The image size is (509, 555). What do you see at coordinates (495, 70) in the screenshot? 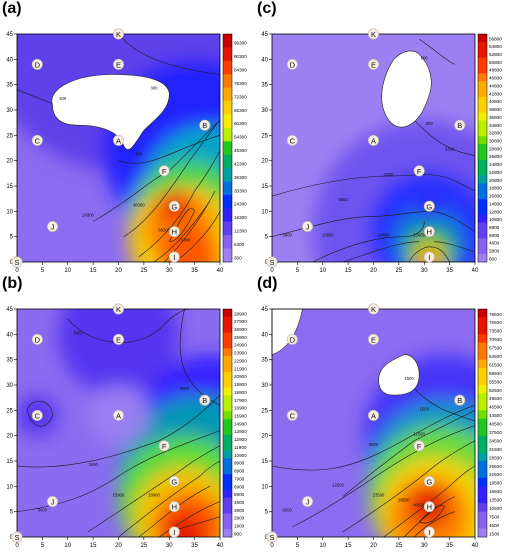
I see `colorbar-label: 48800` at bounding box center [495, 70].